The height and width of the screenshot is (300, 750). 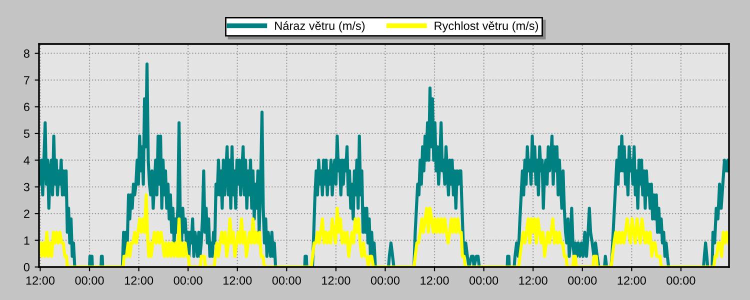 I want to click on y-tick-label: 2, so click(x=27, y=214).